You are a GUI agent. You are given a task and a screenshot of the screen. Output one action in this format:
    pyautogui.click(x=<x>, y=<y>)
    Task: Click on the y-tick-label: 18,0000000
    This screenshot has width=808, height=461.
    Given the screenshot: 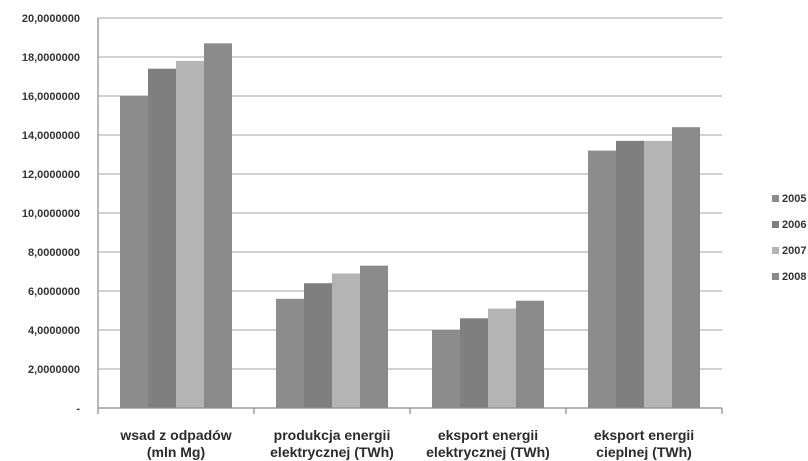 What is the action you would take?
    pyautogui.click(x=51, y=58)
    